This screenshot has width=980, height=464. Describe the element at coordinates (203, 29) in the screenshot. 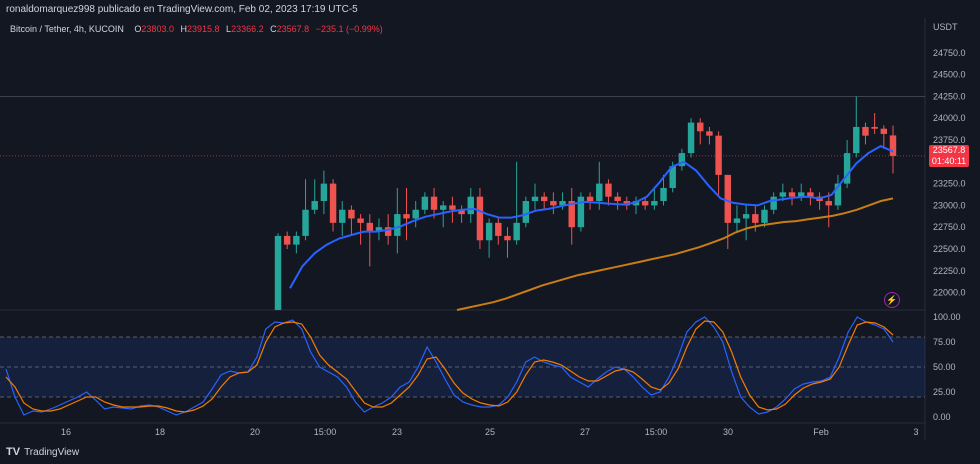

I see `high-value: 23915.8` at that location.